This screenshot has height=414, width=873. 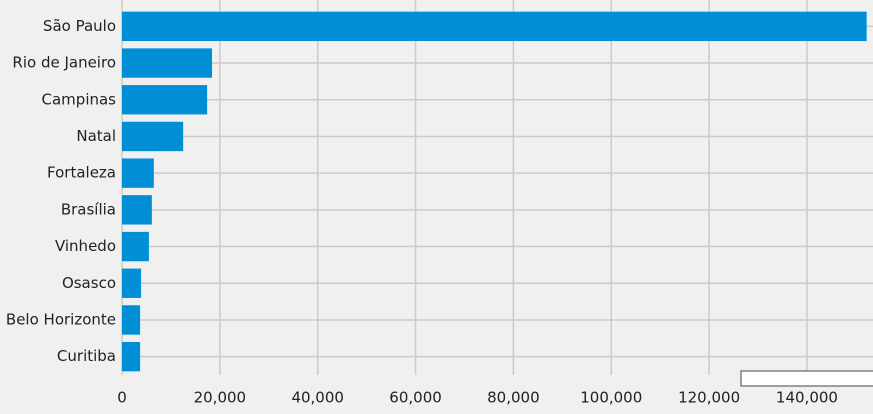 I want to click on y-tick-label: Curitiba, so click(x=86, y=356).